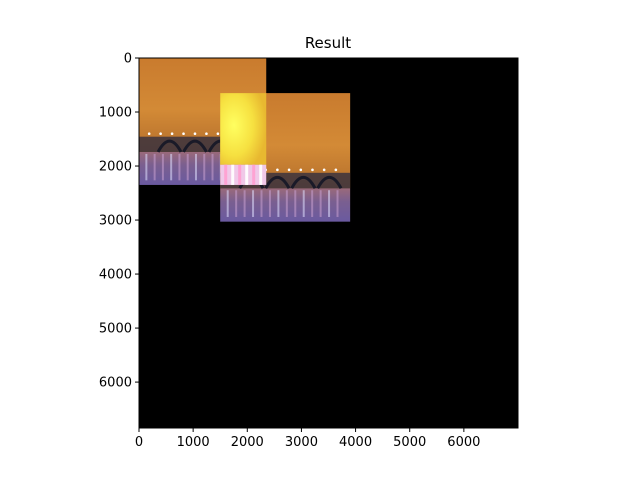 Image resolution: width=640 pixels, height=480 pixels. What do you see at coordinates (207, 146) in the screenshot?
I see `bridge-arches` at bounding box center [207, 146].